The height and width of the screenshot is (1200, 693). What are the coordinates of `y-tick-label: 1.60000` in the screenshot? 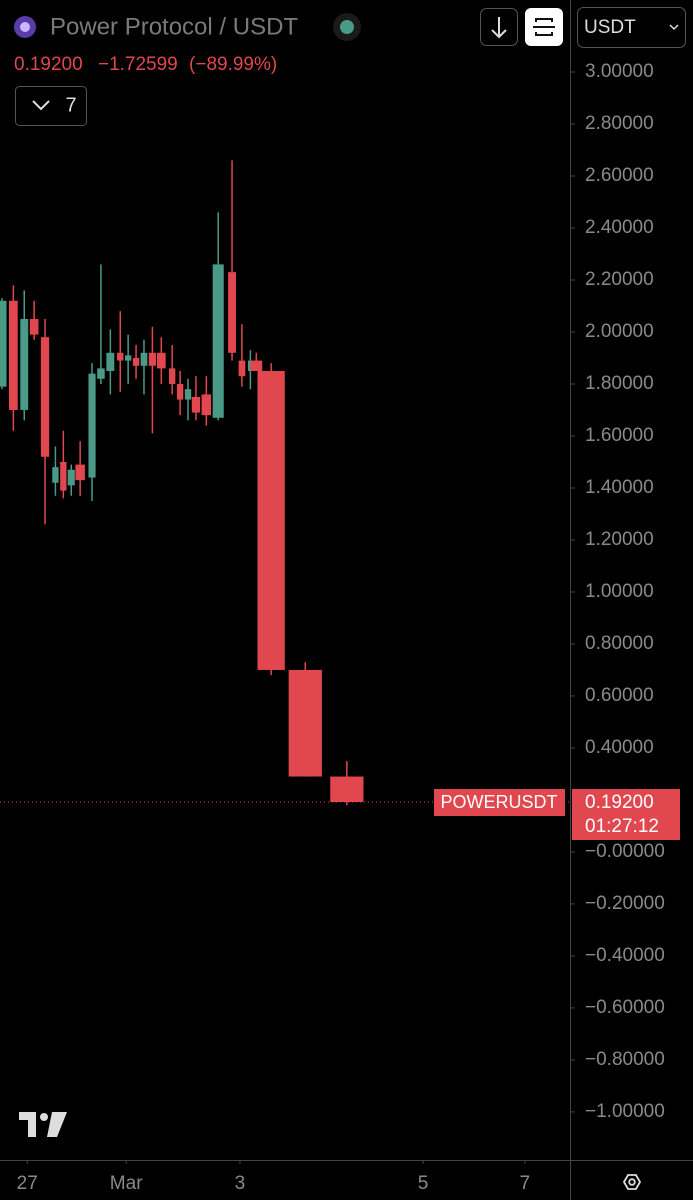 It's located at (619, 435).